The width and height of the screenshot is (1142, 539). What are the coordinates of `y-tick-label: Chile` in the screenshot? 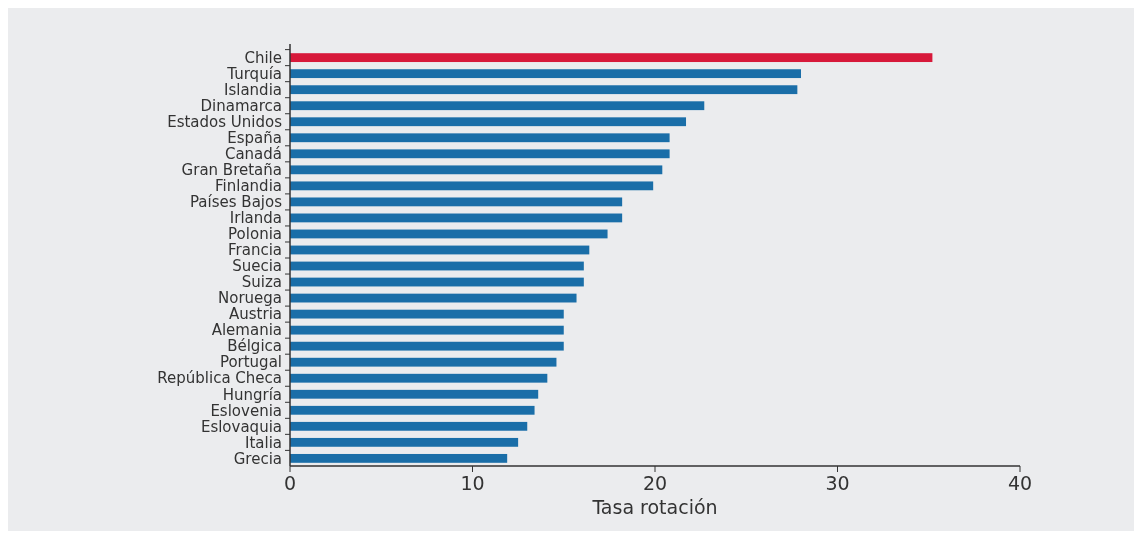 It's located at (263, 57).